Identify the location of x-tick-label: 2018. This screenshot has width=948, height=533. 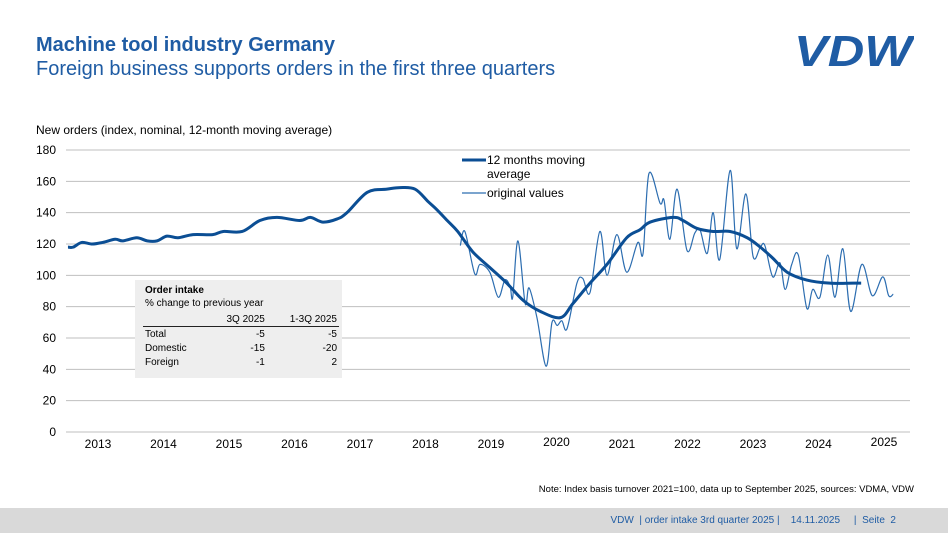
(425, 444).